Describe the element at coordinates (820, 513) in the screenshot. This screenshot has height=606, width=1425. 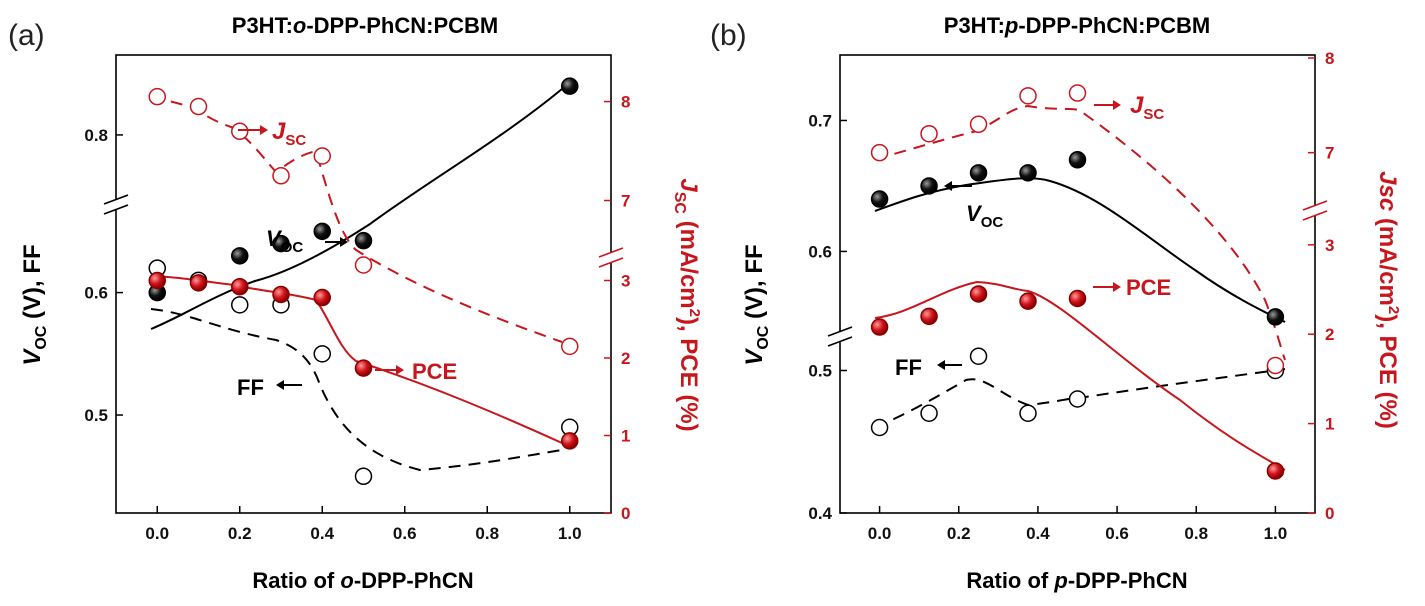
I see `panel-b-left-tick-label: 0.4` at that location.